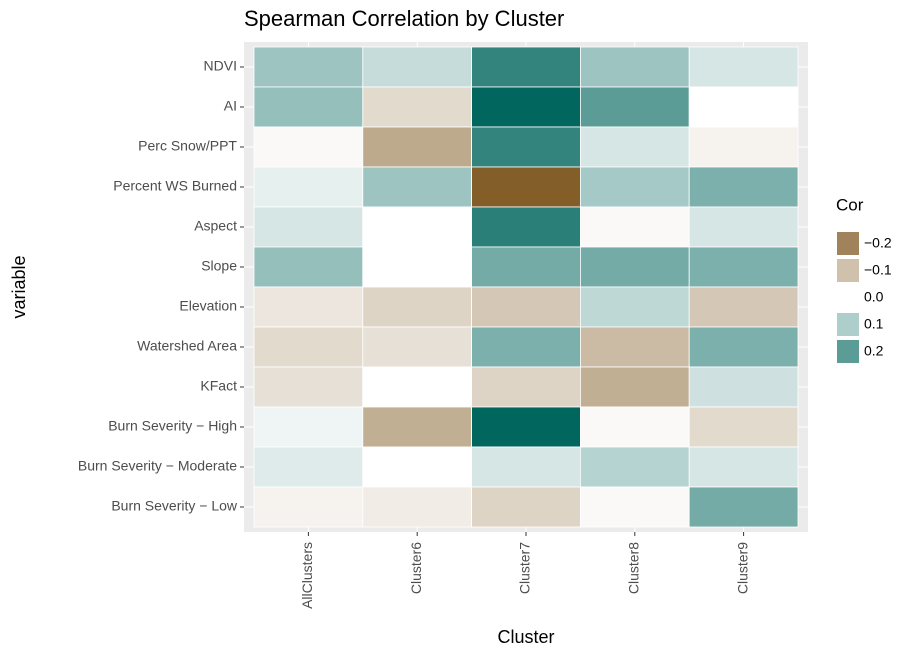  What do you see at coordinates (220, 66) in the screenshot?
I see `y-tick-label: NDVI` at bounding box center [220, 66].